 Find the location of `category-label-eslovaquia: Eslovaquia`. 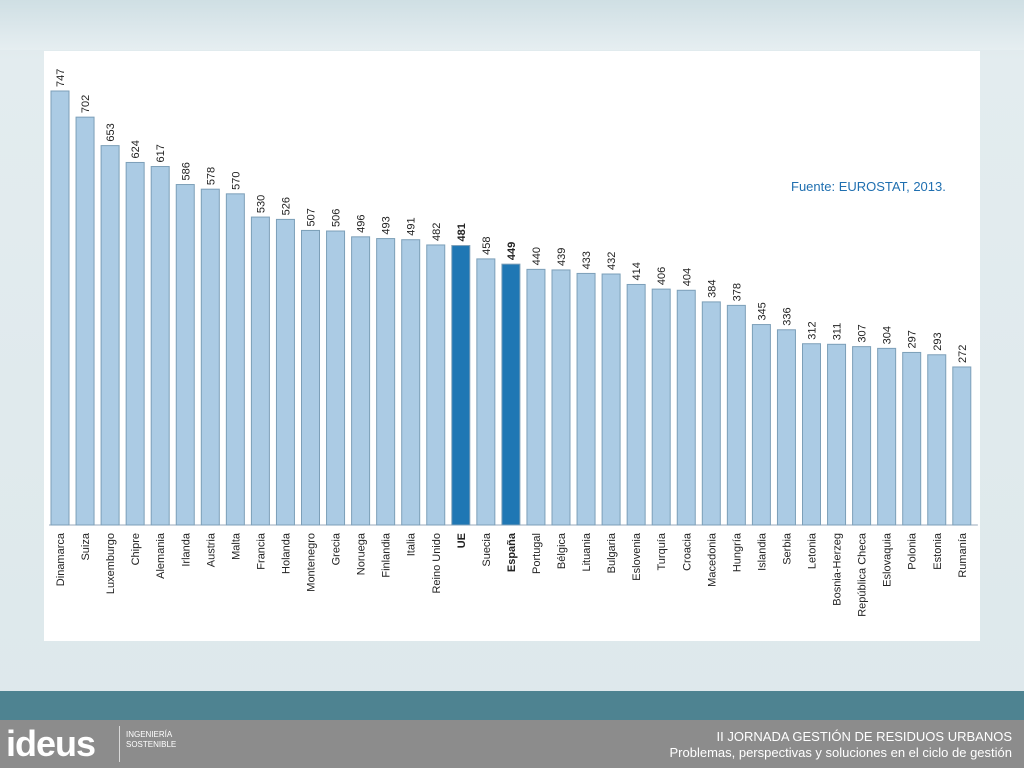

category-label-eslovaquia: Eslovaquia is located at coordinates (888, 559).